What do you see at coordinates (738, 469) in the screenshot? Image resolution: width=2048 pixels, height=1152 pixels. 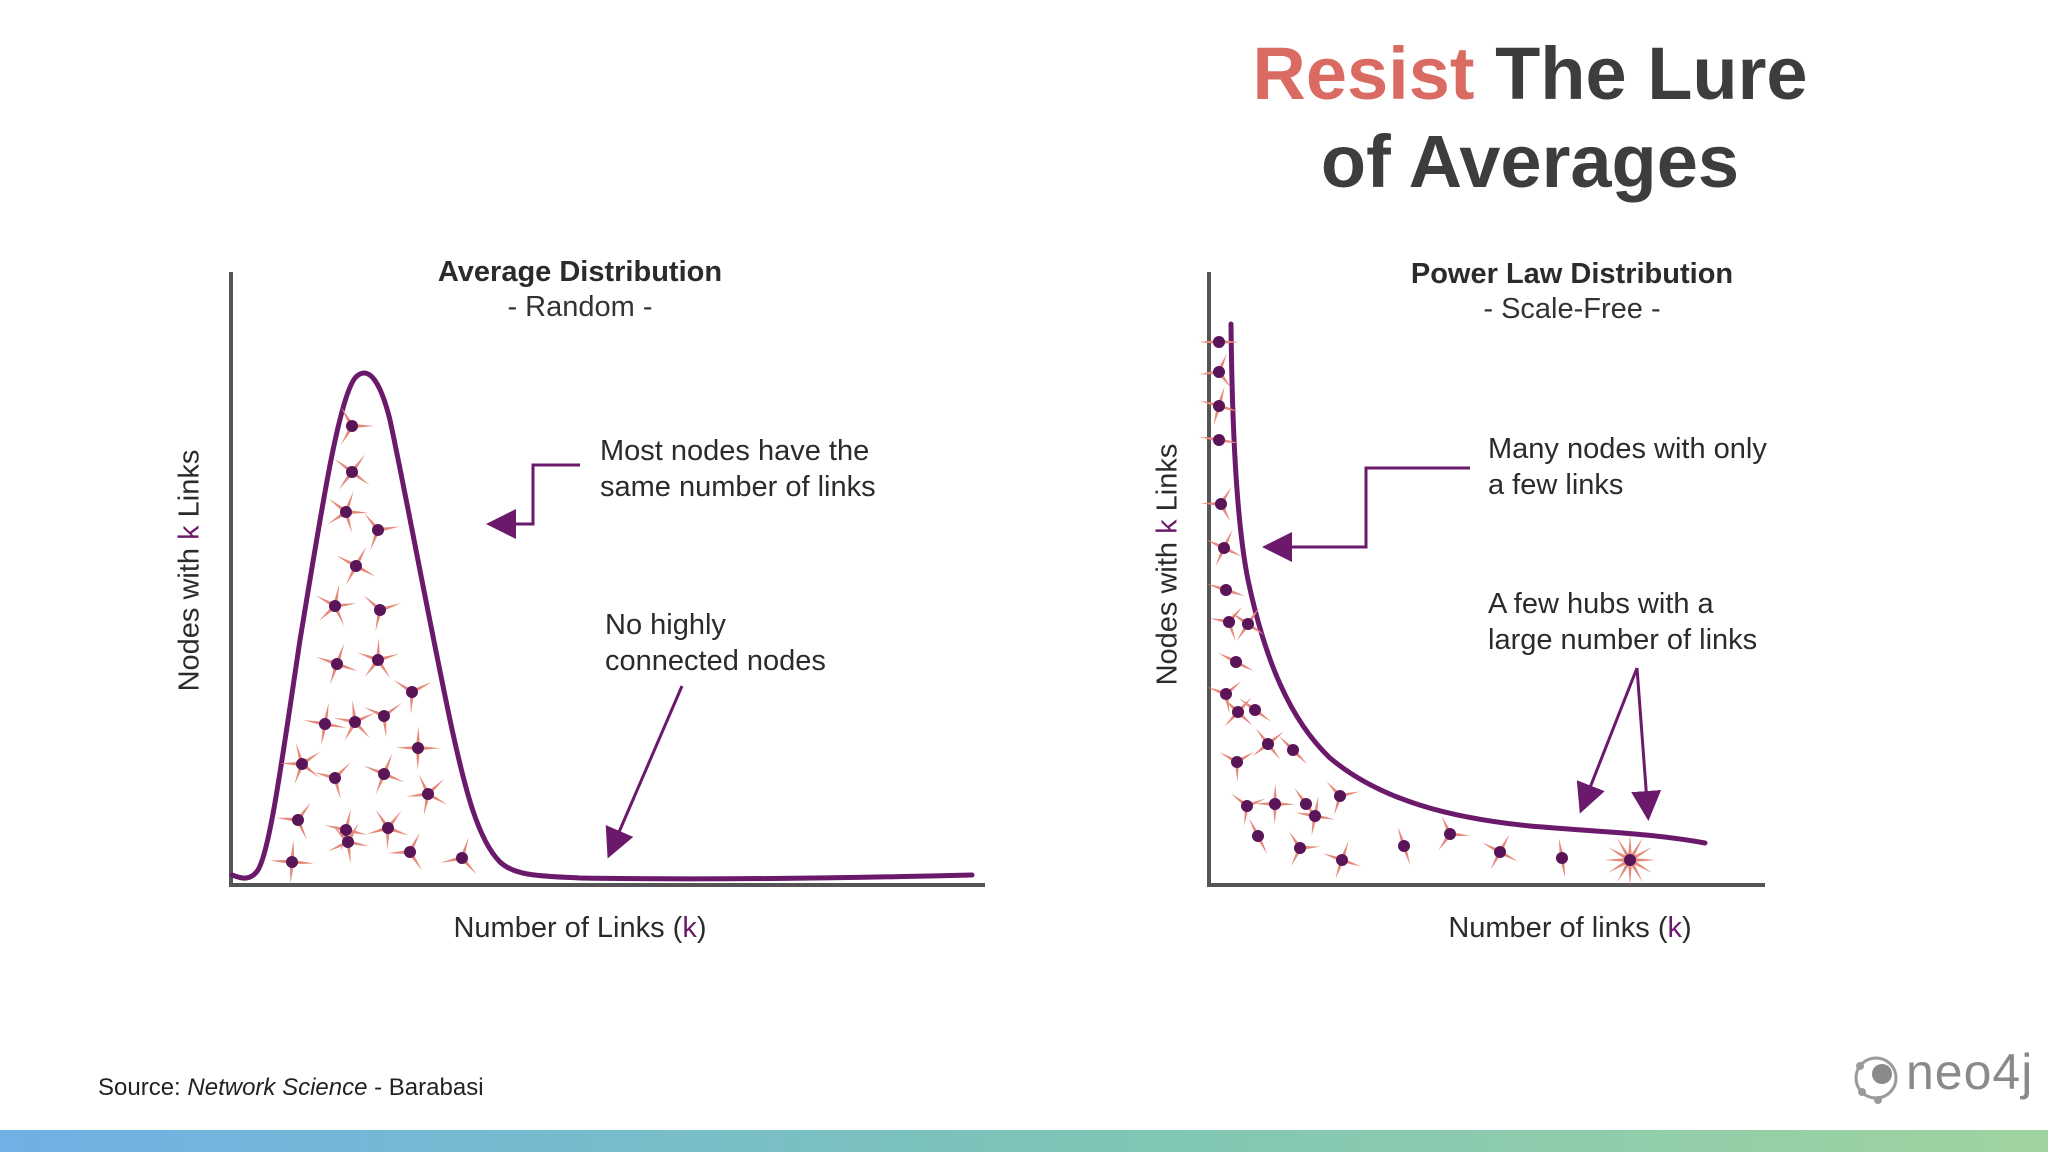 I see `left-annotation-most-nodes: Most nodes have the same number of links` at bounding box center [738, 469].